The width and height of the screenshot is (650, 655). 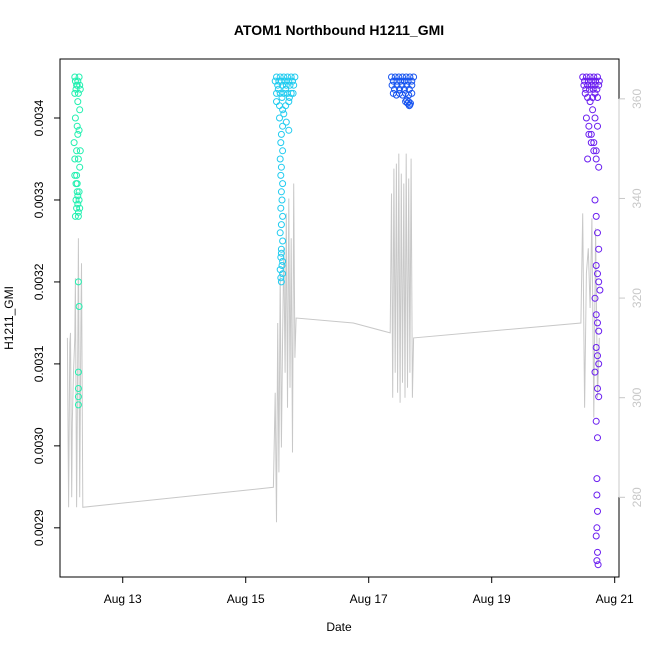 What do you see at coordinates (369, 599) in the screenshot?
I see `x-tick-label: Aug 17` at bounding box center [369, 599].